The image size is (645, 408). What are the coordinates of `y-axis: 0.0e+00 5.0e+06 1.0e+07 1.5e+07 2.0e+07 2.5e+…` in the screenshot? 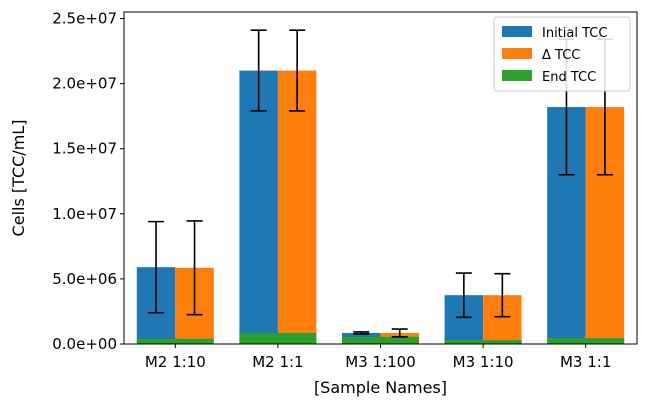 It's located at (88, 181).